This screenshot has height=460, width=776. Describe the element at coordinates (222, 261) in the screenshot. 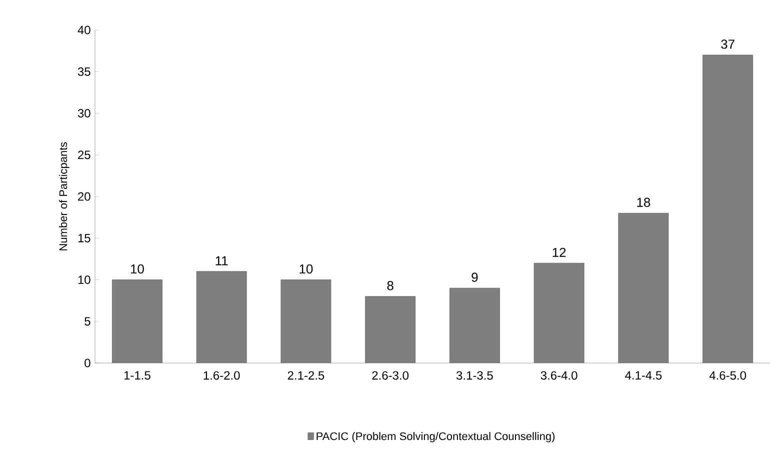

I see `data-label: 11` at that location.